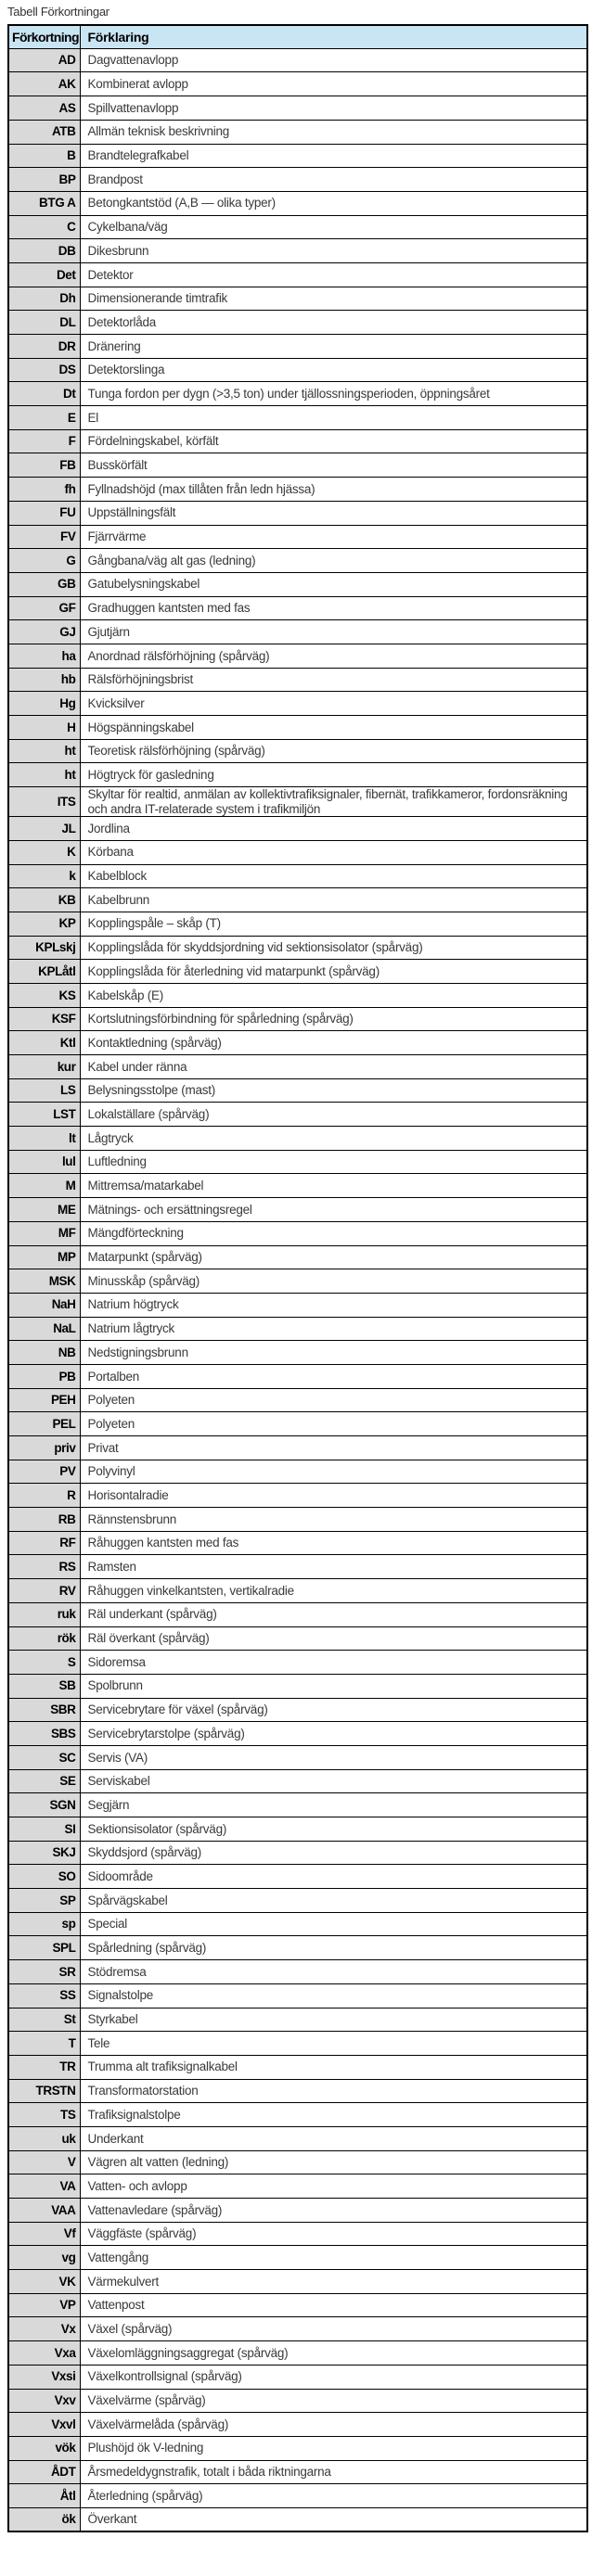 Image resolution: width=592 pixels, height=2576 pixels. What do you see at coordinates (297, 84) in the screenshot?
I see `table-row: AK Kombinerat avlopp` at bounding box center [297, 84].